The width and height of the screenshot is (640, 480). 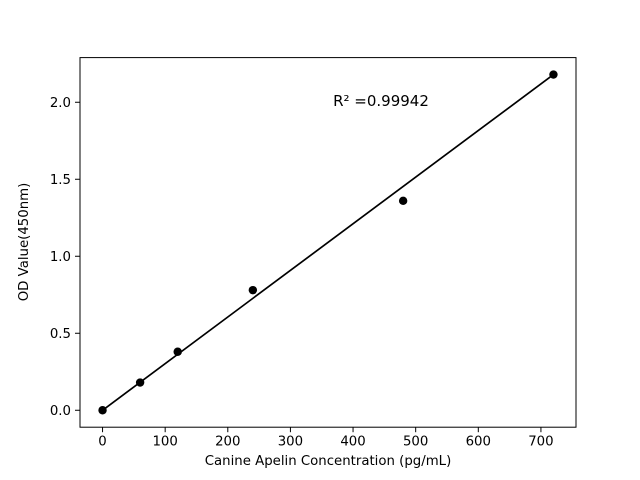 What do you see at coordinates (415, 442) in the screenshot?
I see `x-tick-label: 500` at bounding box center [415, 442].